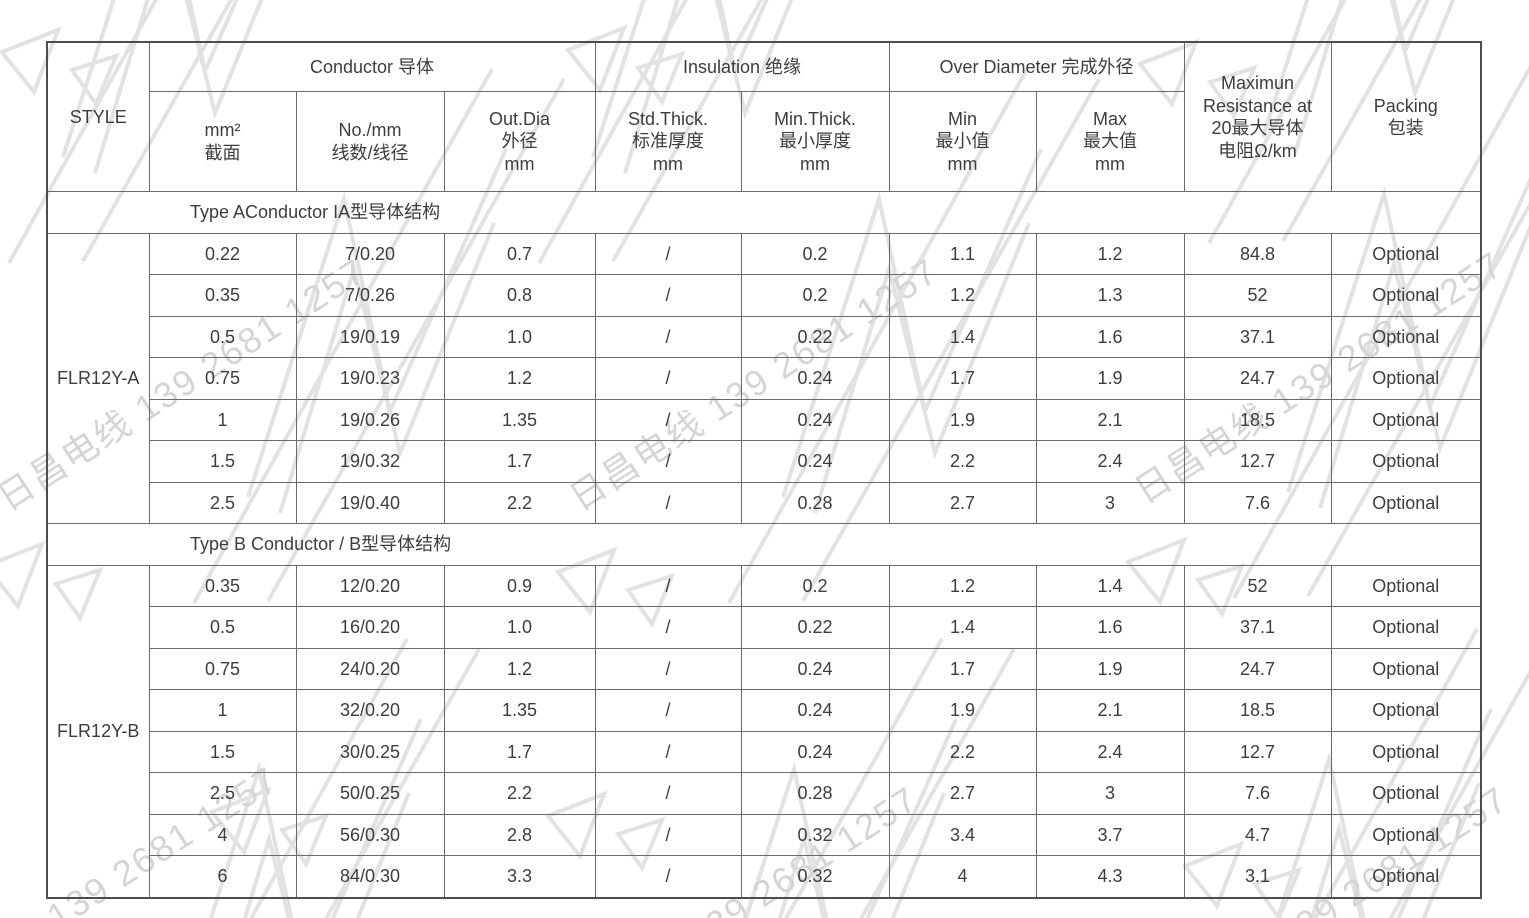 The width and height of the screenshot is (1529, 918). I want to click on table-row: 2.5 19/0.40 2.2/0.28 2.7 3 7.6 Optional, so click(764, 502).